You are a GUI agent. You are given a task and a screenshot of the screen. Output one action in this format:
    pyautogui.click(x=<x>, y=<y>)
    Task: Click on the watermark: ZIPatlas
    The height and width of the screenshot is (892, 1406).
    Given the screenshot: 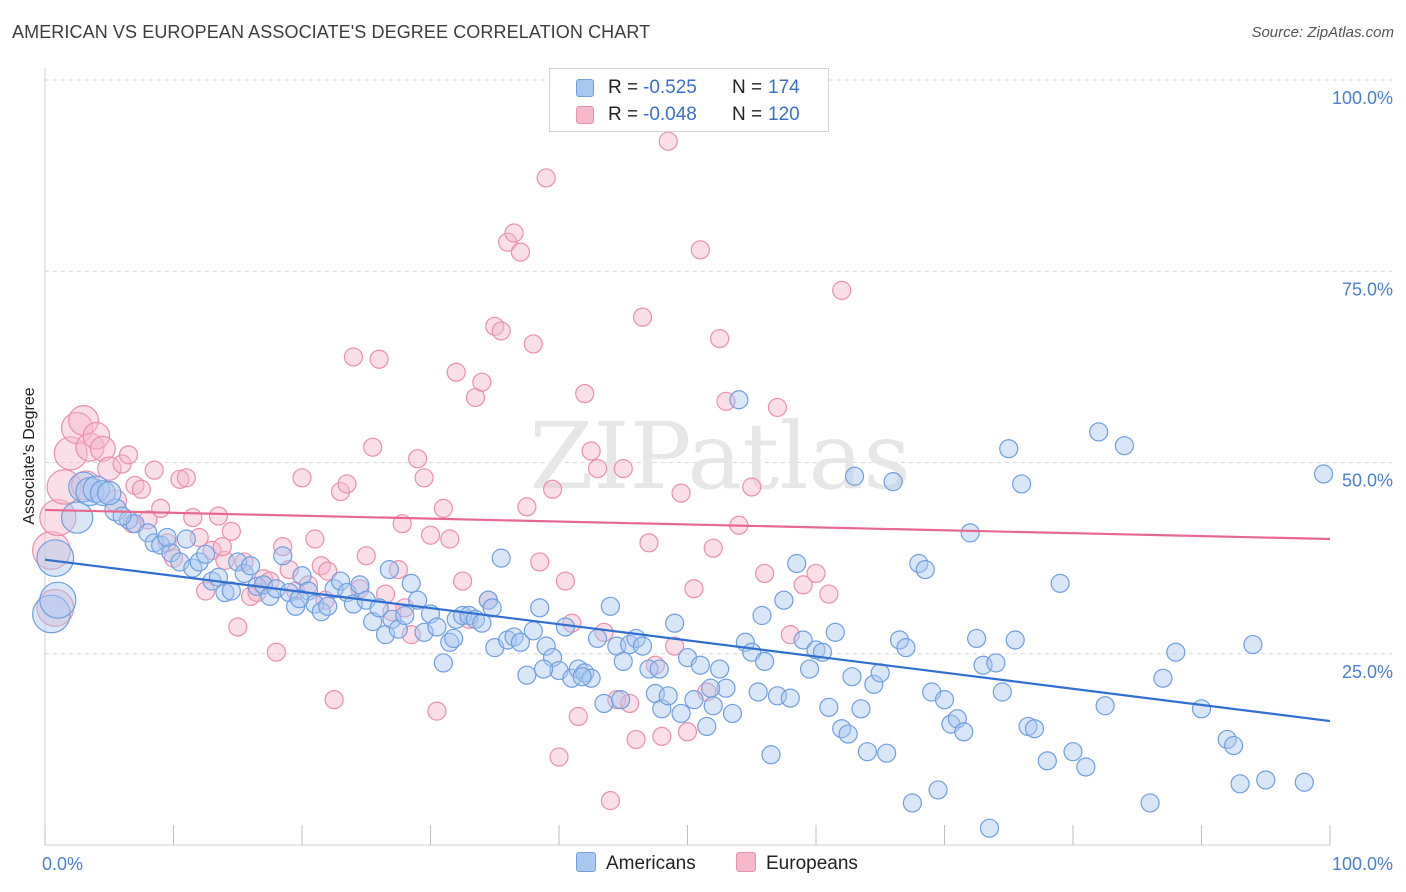 What is the action you would take?
    pyautogui.click(x=719, y=456)
    